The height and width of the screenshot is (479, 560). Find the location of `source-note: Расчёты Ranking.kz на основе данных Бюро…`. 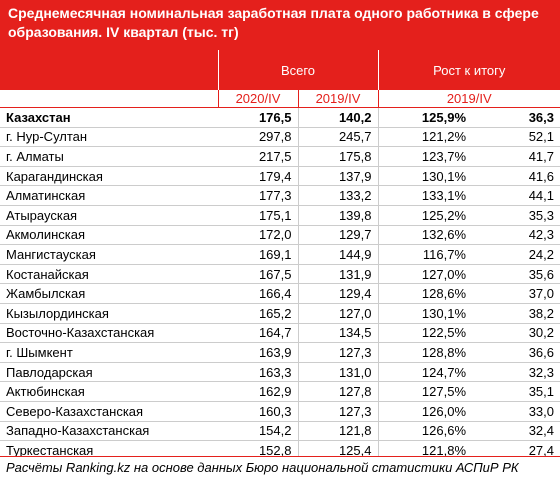

source-note: Расчёты Ranking.kz на основе данных Бюро… is located at coordinates (280, 467).